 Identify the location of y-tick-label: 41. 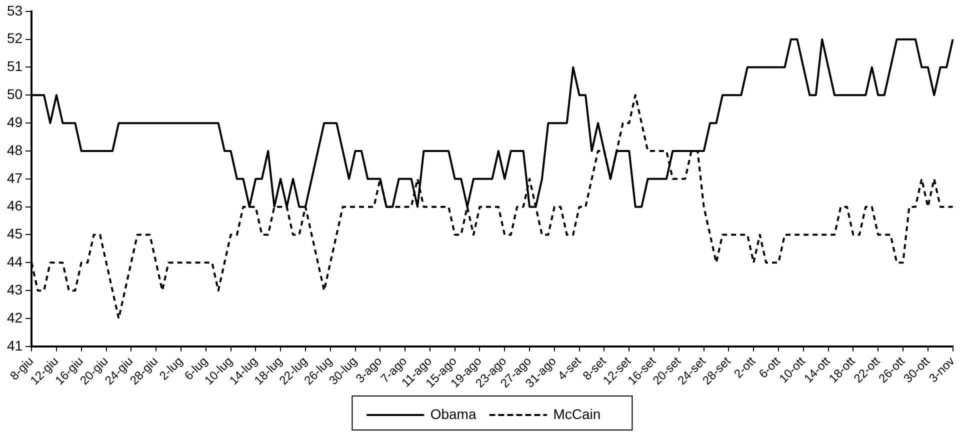
(14, 345).